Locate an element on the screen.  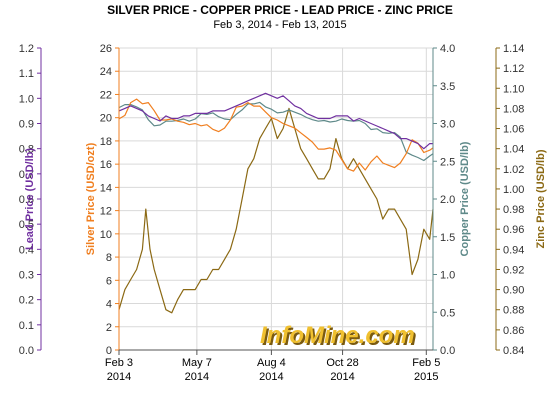
x-tick-label: Feb 5 is located at coordinates (426, 363).